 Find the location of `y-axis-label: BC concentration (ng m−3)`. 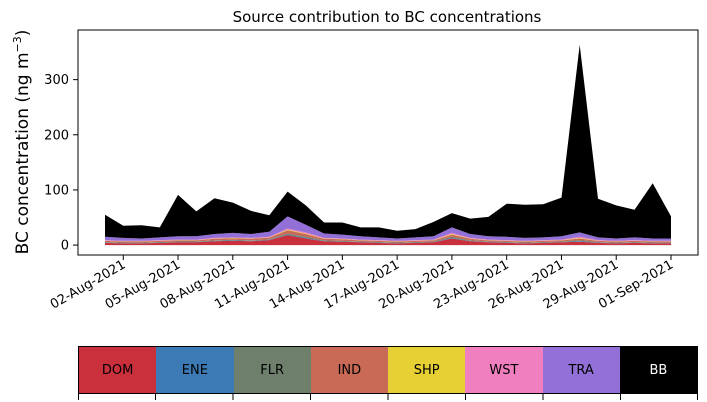

y-axis-label: BC concentration (ng m−3) is located at coordinates (22, 142).